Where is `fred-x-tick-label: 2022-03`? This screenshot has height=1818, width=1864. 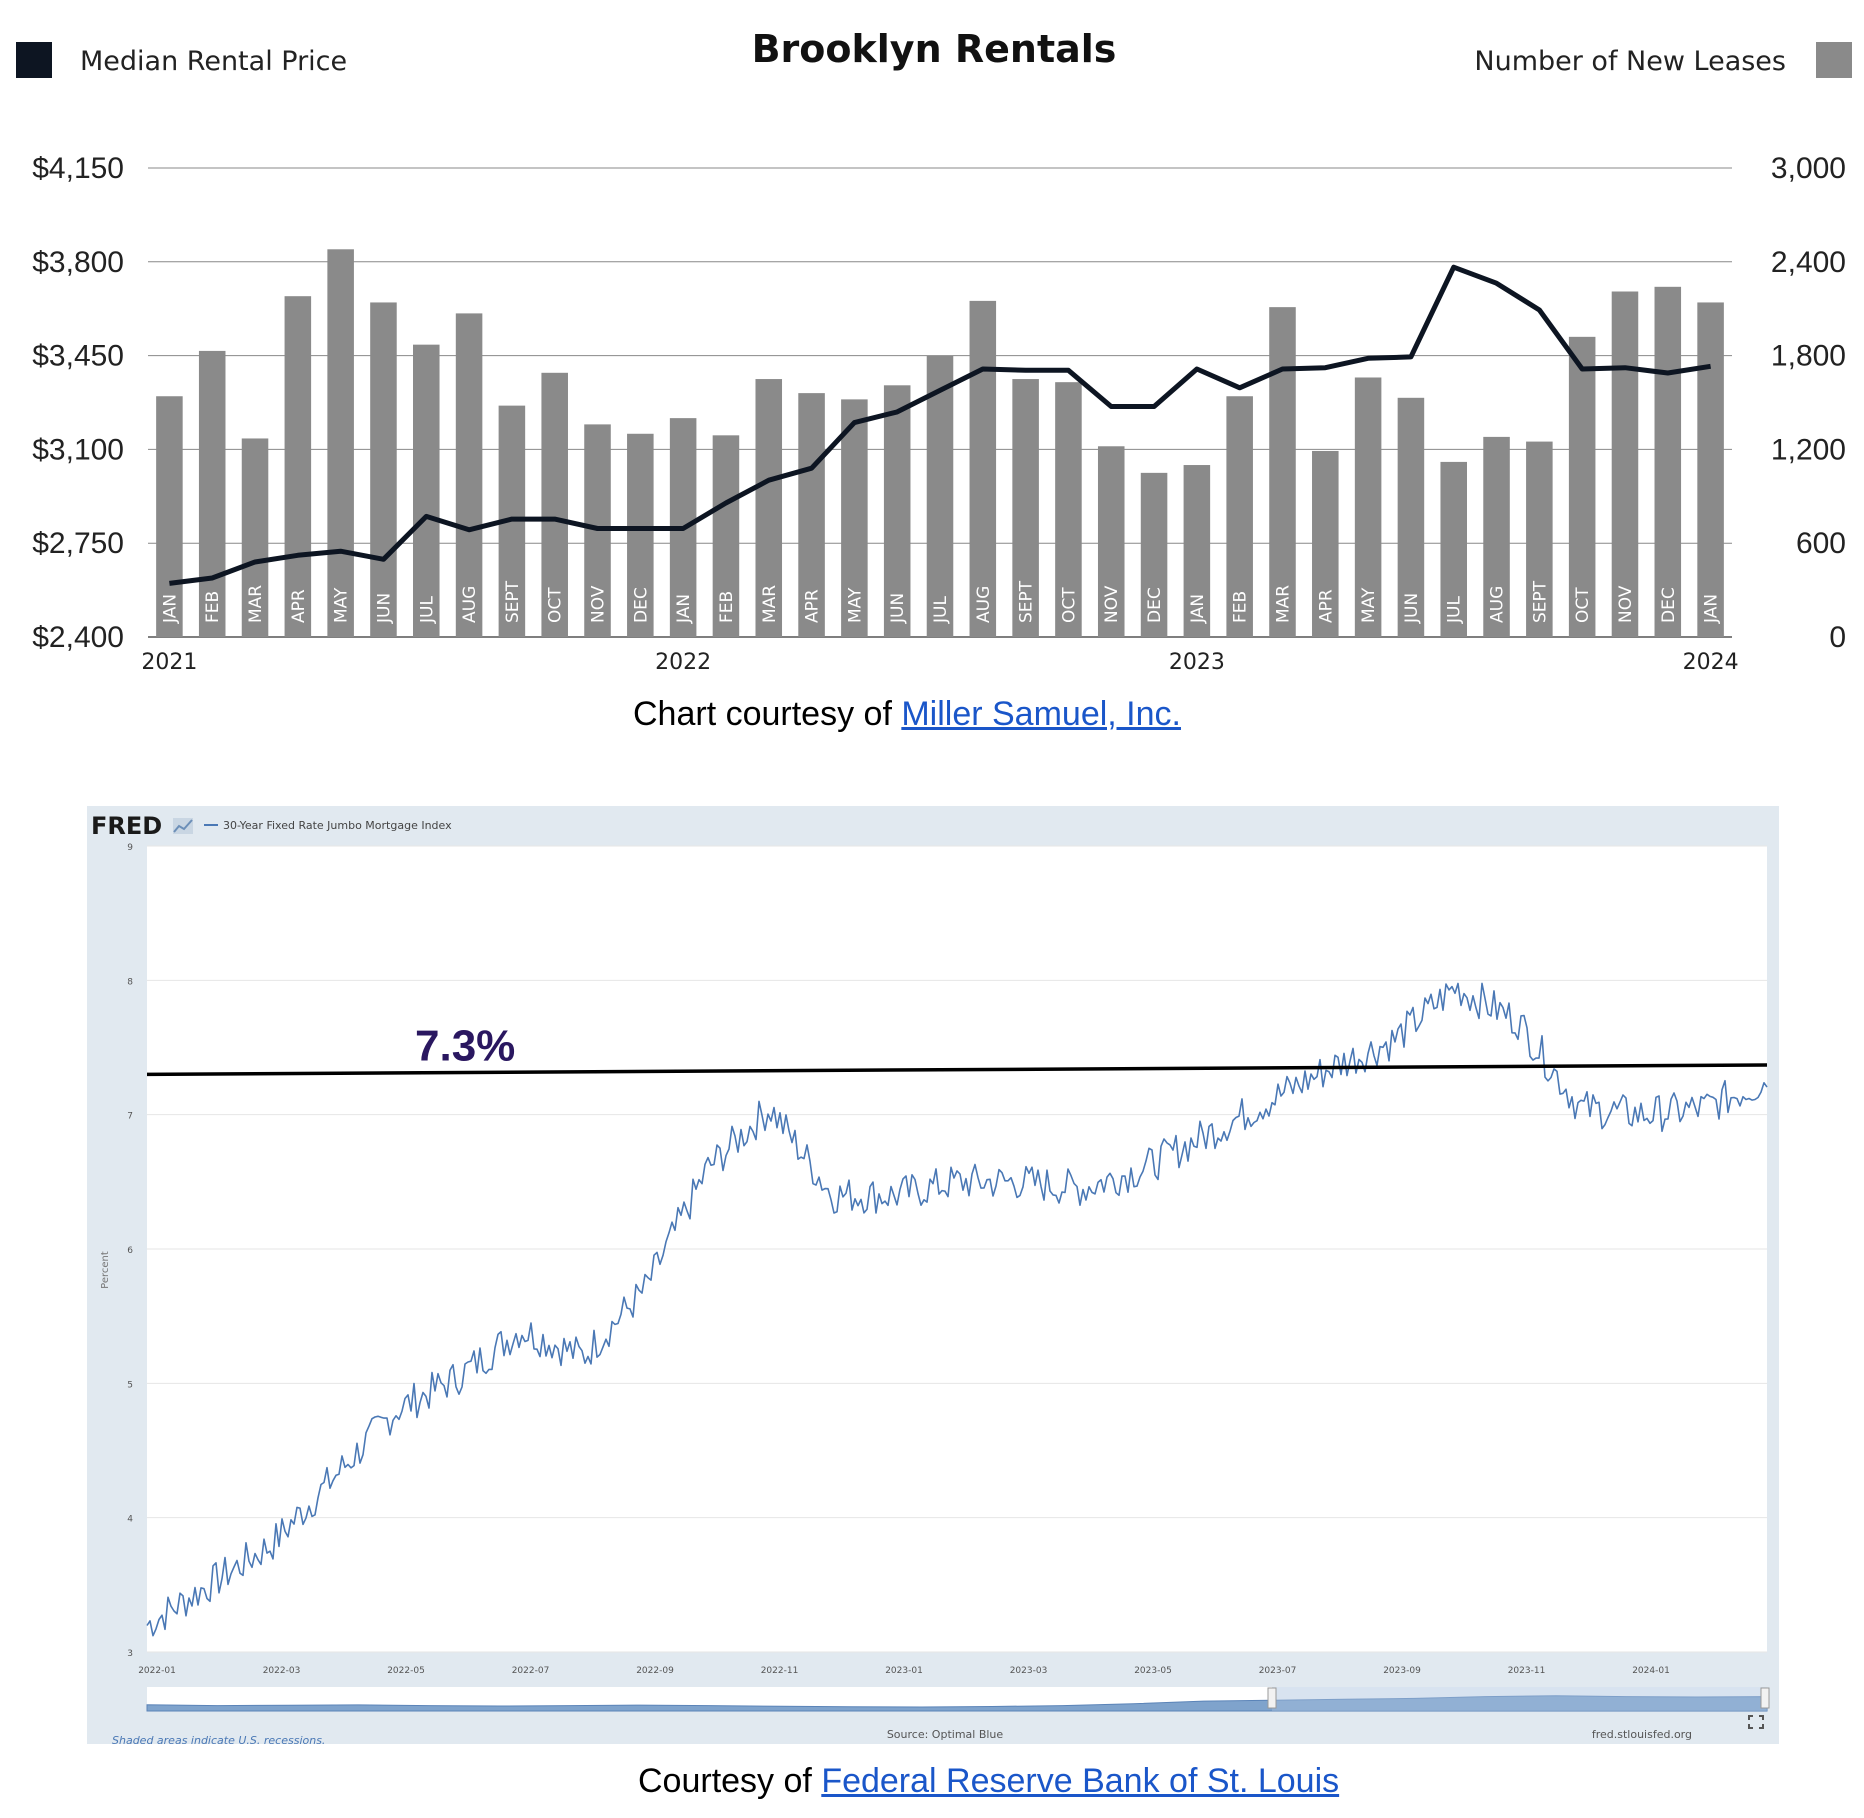
fred-x-tick-label: 2022-03 is located at coordinates (282, 1671).